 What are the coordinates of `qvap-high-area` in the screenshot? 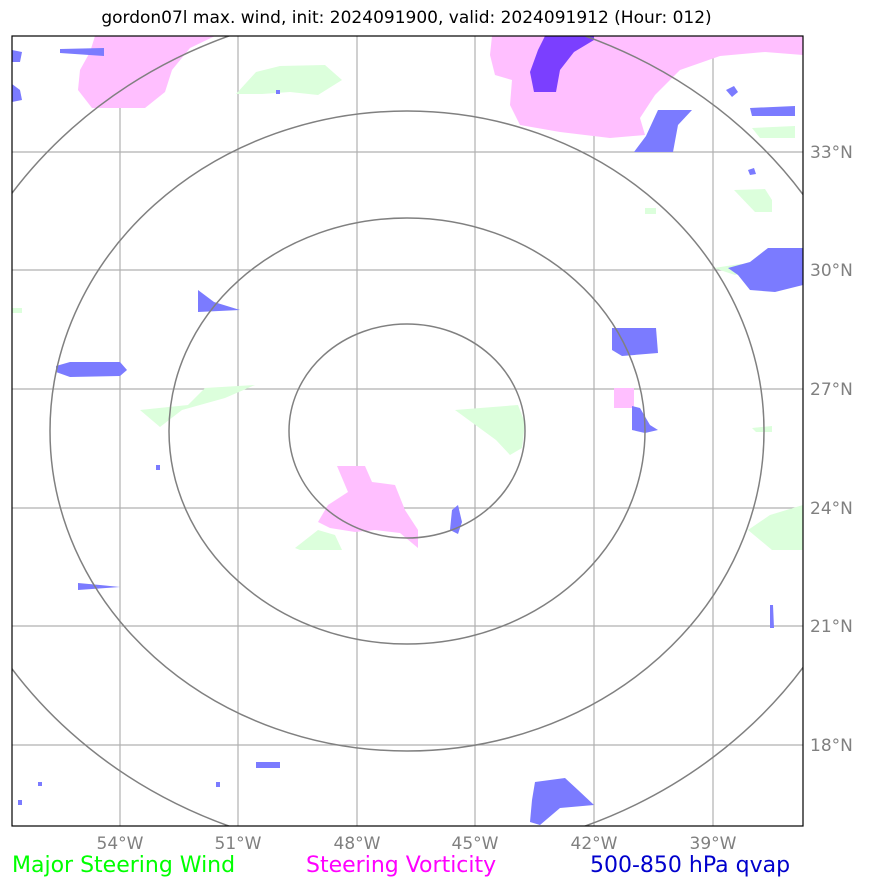 It's located at (562, 64).